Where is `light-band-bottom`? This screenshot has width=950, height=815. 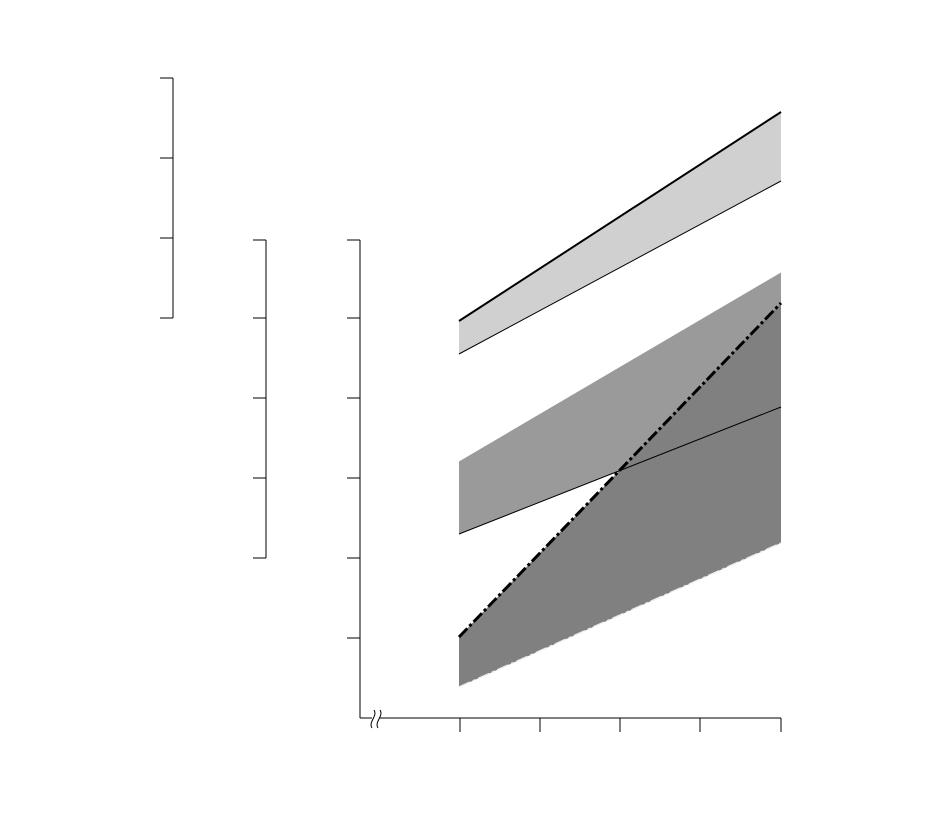
light-band-bottom is located at coordinates (620, 267).